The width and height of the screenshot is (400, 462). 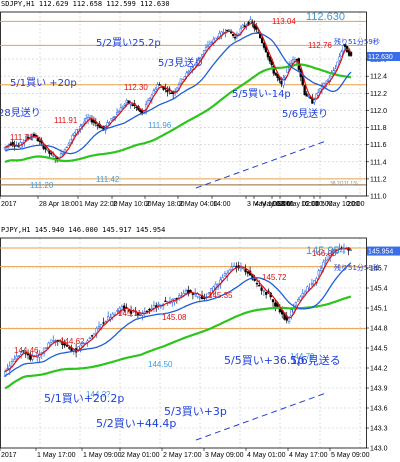 I want to click on y-tick-label: 145.4, so click(x=379, y=289).